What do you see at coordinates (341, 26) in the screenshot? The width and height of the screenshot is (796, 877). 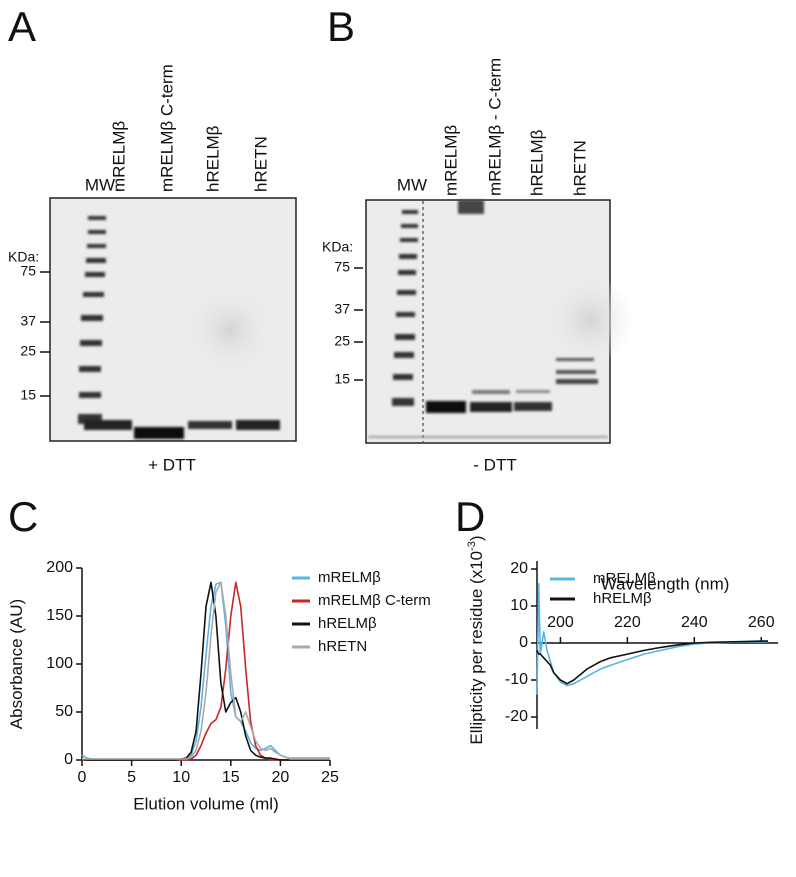 I see `panel-label: B` at bounding box center [341, 26].